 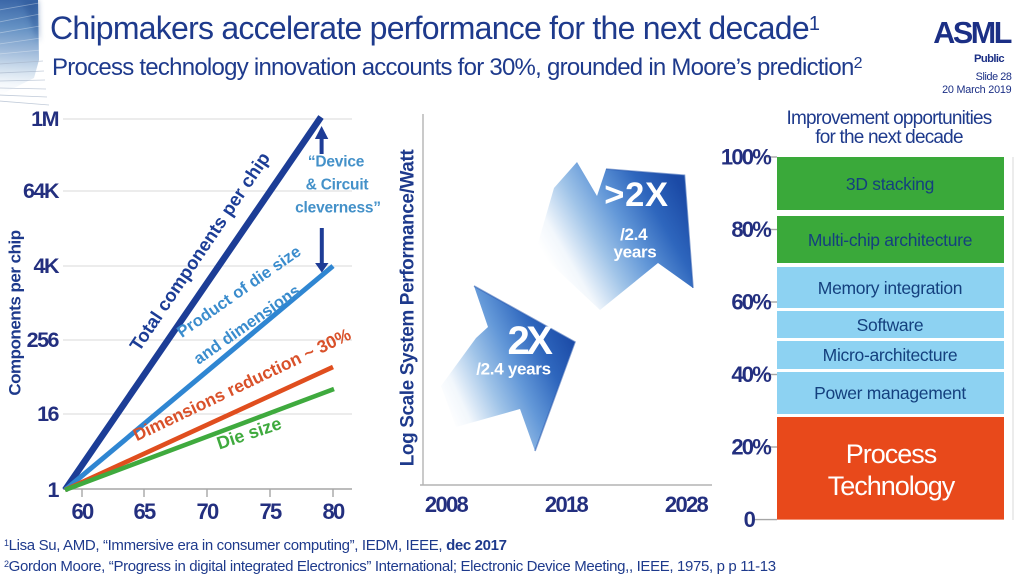 I want to click on svg-text: 65, so click(x=144, y=511).